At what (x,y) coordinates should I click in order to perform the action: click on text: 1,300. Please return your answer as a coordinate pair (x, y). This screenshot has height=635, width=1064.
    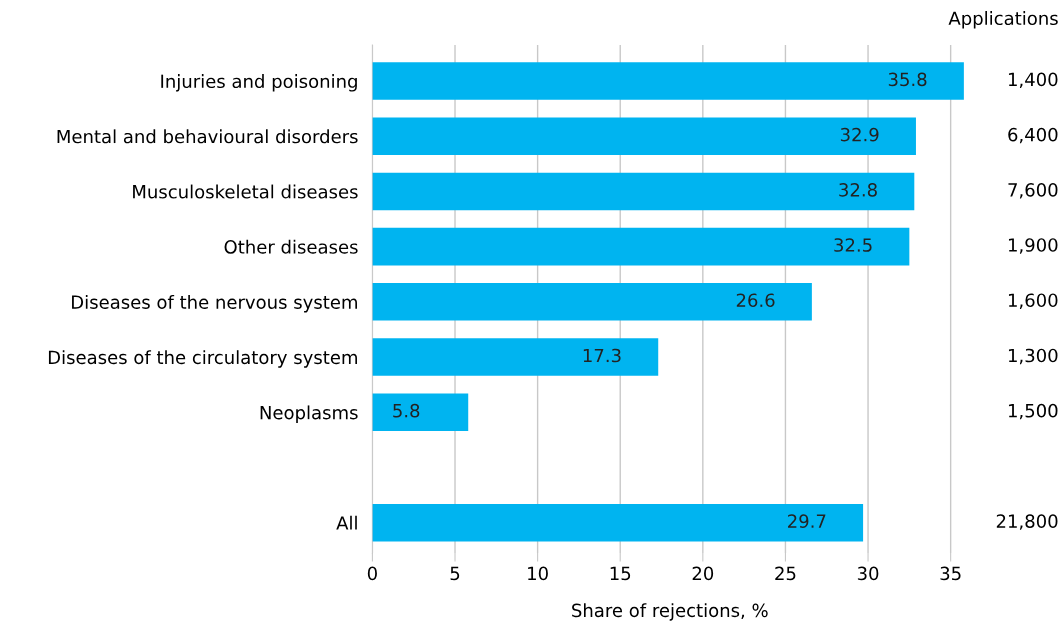
    Looking at the image, I should click on (1033, 356).